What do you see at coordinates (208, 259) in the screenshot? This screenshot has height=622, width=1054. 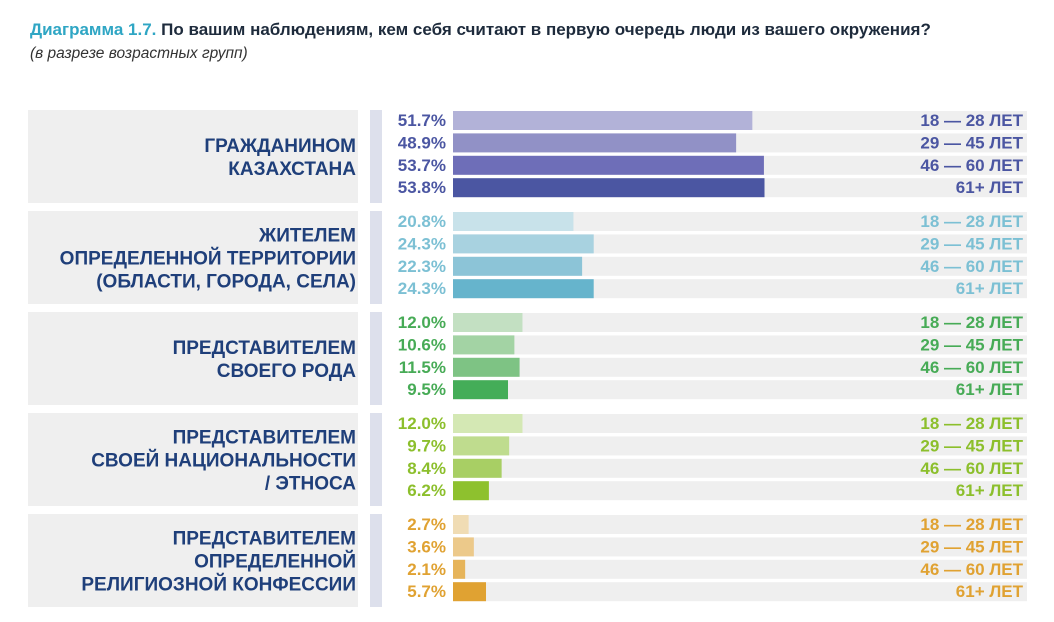 I see `group-label: ОПРЕДЕЛЕННОЙ ТЕРРИТОРИИ` at bounding box center [208, 259].